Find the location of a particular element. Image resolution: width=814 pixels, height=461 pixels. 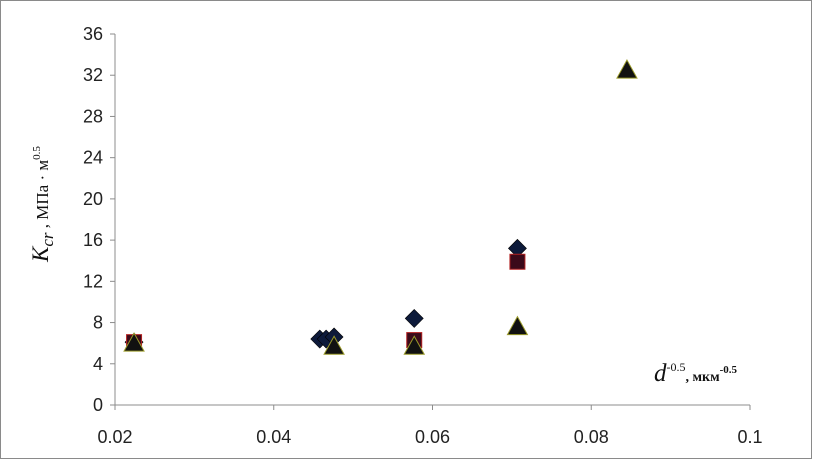

y-tick-label: 4 is located at coordinates (98, 364).